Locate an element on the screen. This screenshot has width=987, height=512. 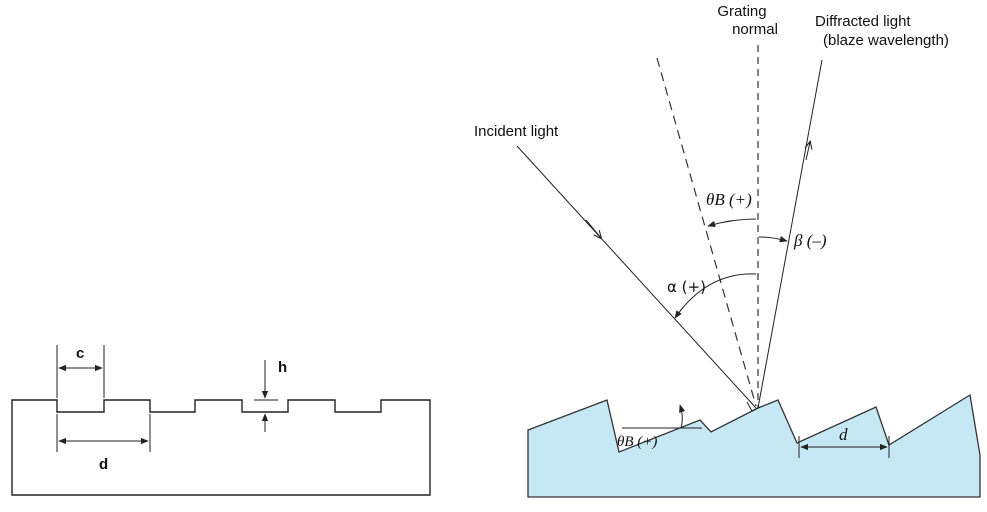
incident-arrow-mark is located at coordinates (593, 228).